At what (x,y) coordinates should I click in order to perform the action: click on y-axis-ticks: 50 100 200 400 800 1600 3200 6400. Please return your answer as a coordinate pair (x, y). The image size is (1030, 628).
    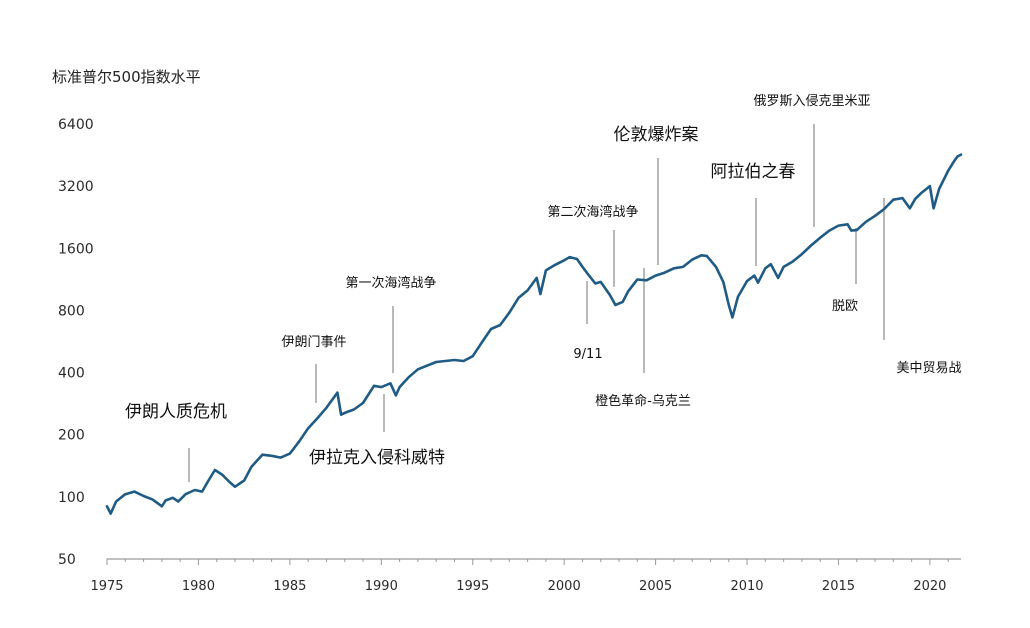
    Looking at the image, I should click on (76, 342).